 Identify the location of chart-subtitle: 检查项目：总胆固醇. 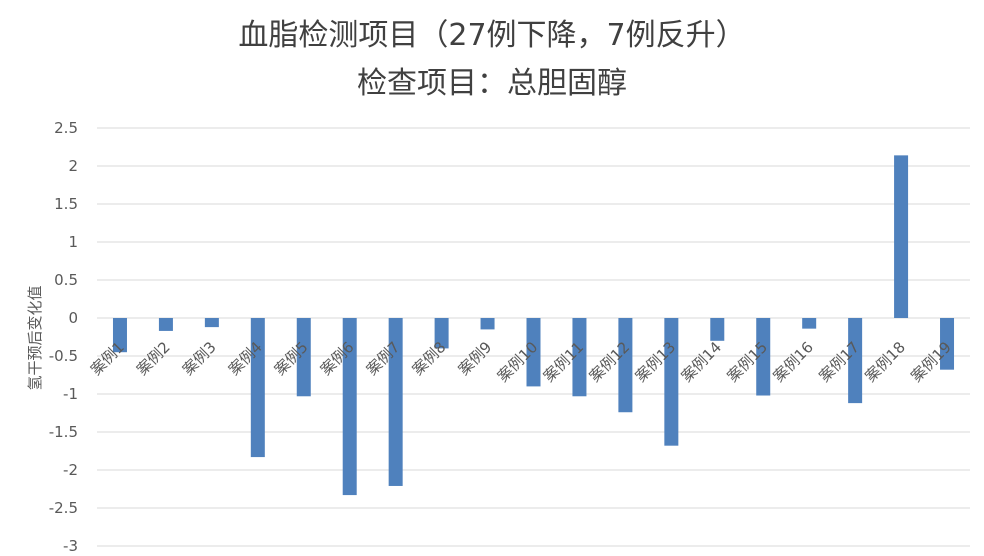
(492, 83).